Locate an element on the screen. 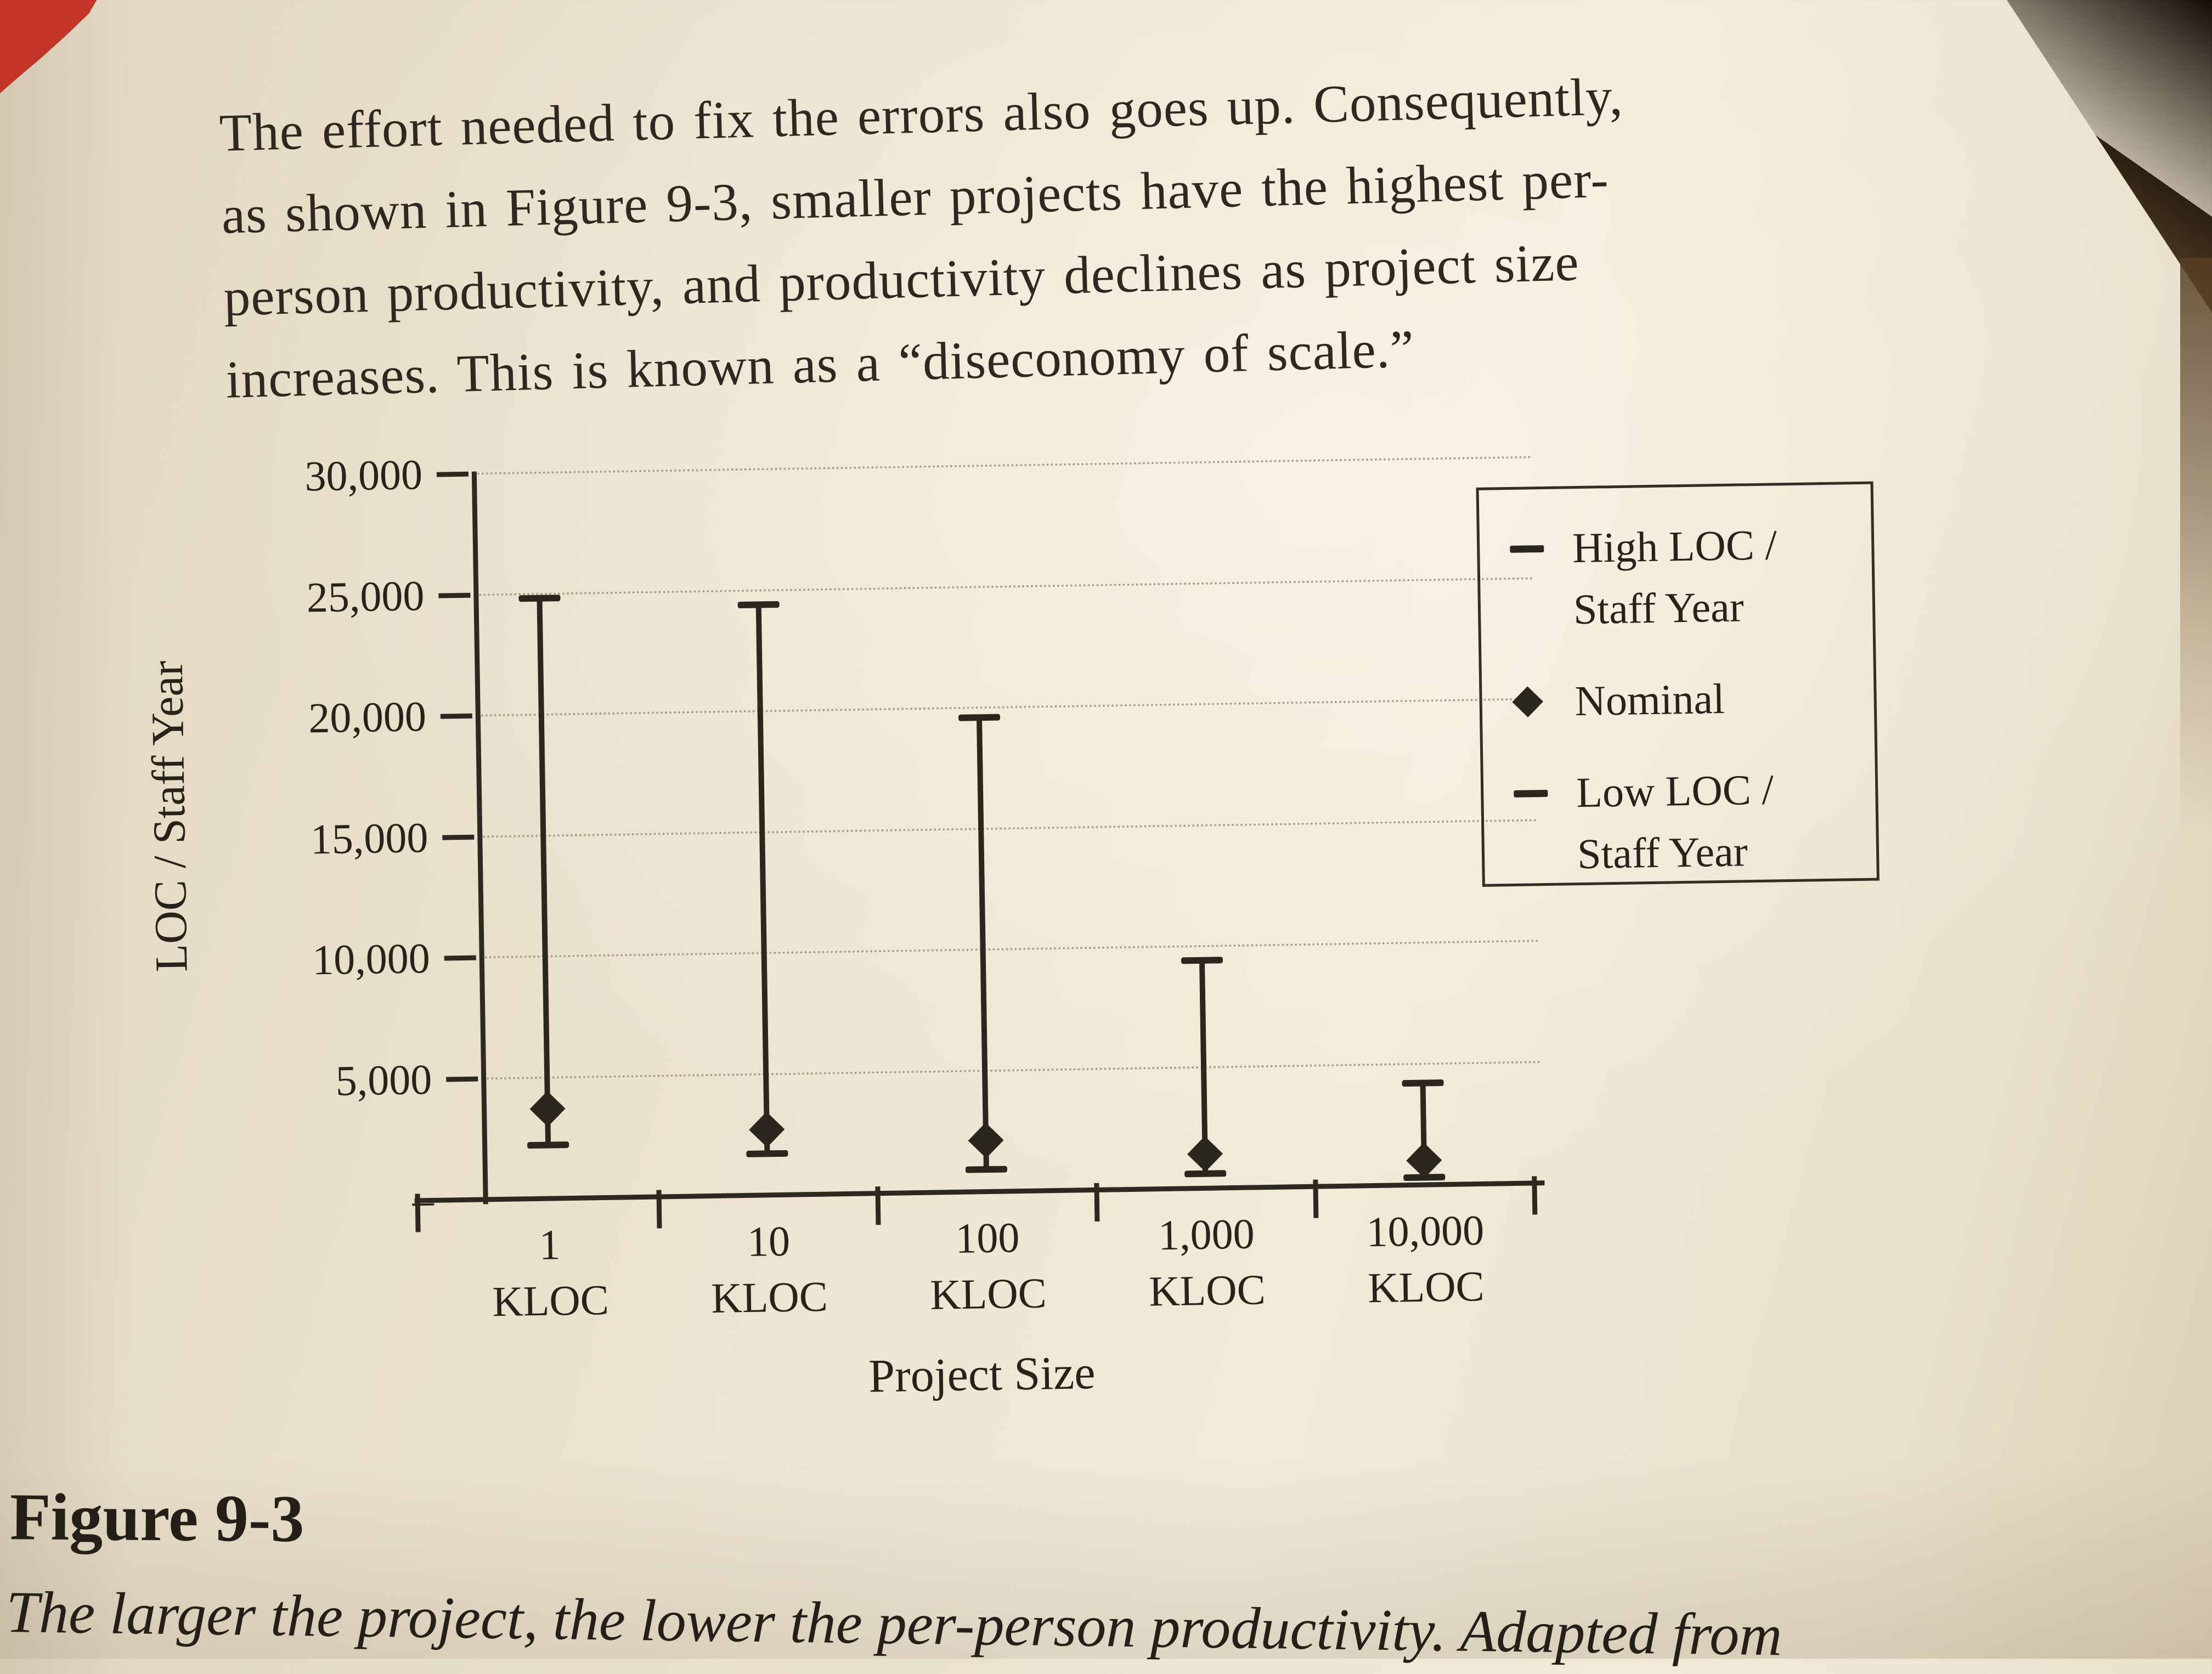 This screenshot has width=2212, height=1674. legend-item: Low LOC / Staff Year is located at coordinates (1689, 821).